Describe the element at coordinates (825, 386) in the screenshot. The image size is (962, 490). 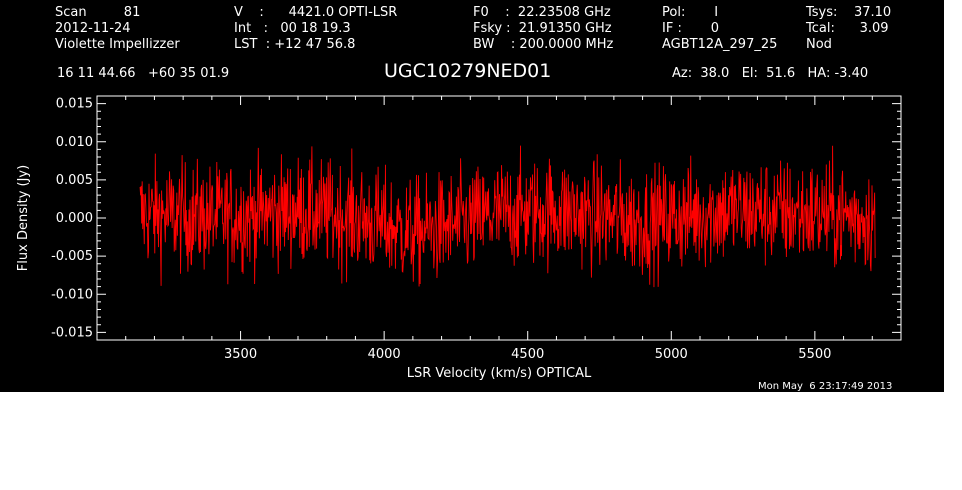
I see `plot-timestamp: Mon May 6 23:17:49 2013` at that location.